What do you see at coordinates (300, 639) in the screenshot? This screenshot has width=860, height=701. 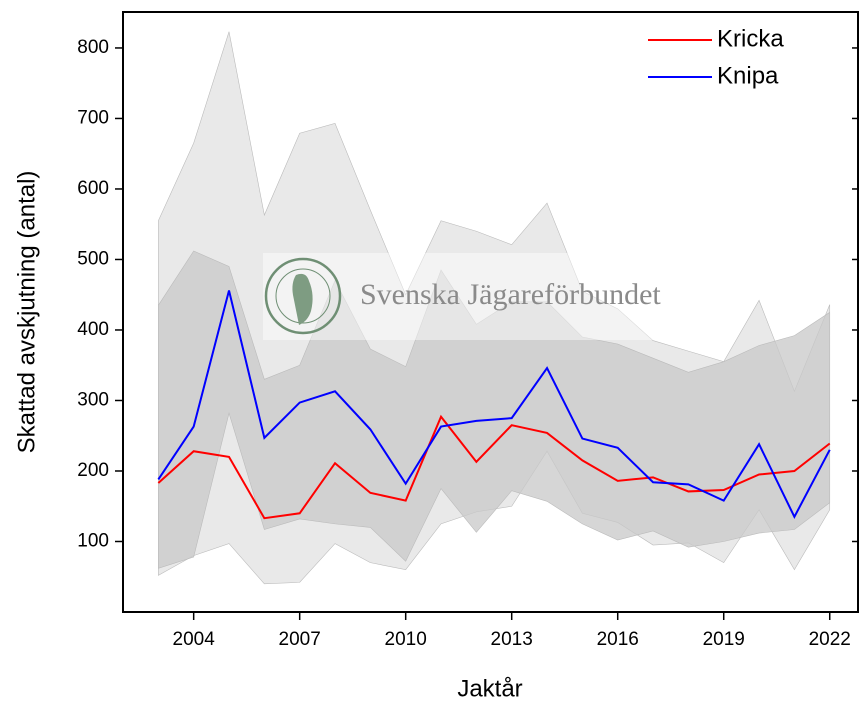 I see `x-tick-label: 2007` at bounding box center [300, 639].